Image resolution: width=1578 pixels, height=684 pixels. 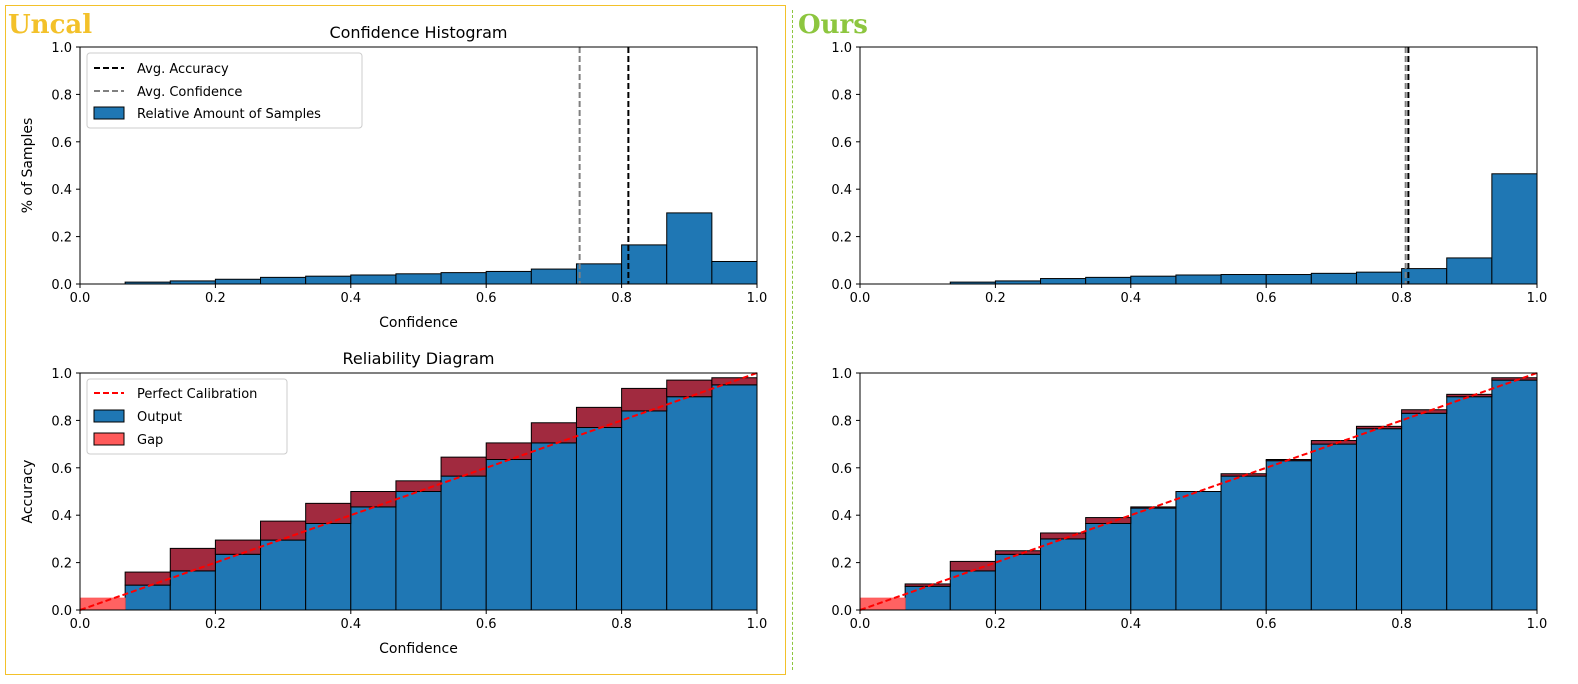 I want to click on legend-label: Output, so click(x=159, y=417).